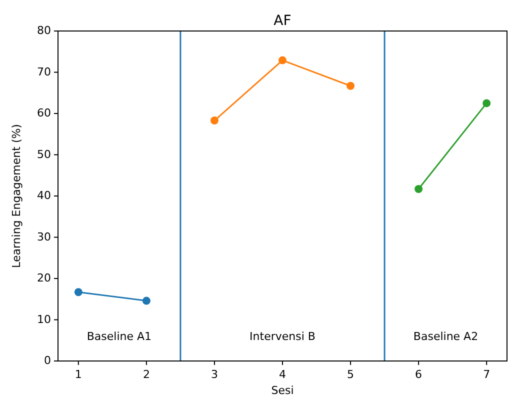 The width and height of the screenshot is (521, 406). I want to click on y-tick-label: 20, so click(44, 278).